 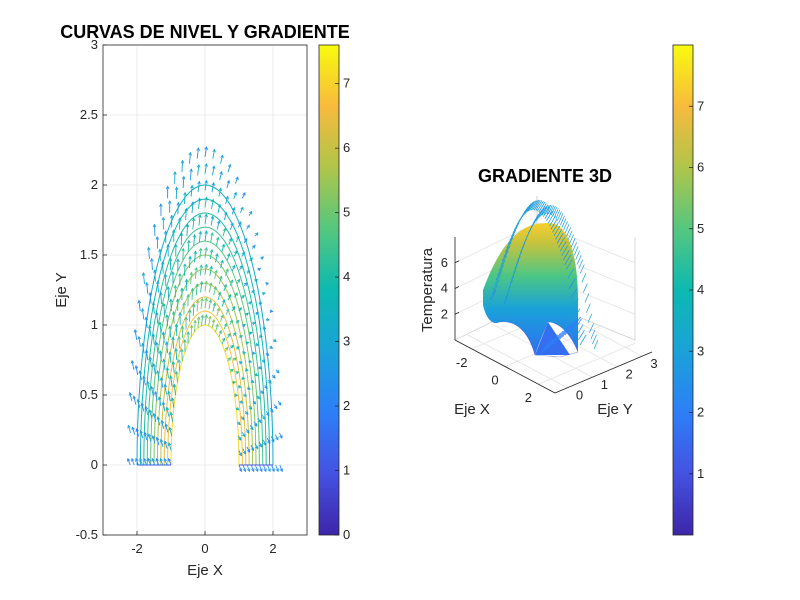 I want to click on chart1-xtick-label: 2, so click(x=272, y=548).